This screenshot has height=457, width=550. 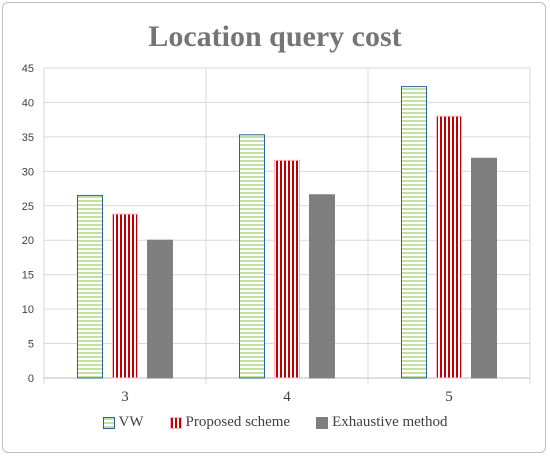 I want to click on x-tick-label-3: 3, so click(x=125, y=397).